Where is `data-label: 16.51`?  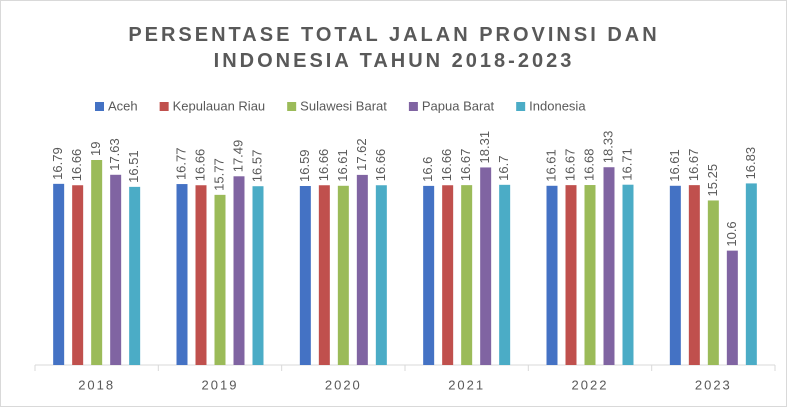 data-label: 16.51 is located at coordinates (133, 166).